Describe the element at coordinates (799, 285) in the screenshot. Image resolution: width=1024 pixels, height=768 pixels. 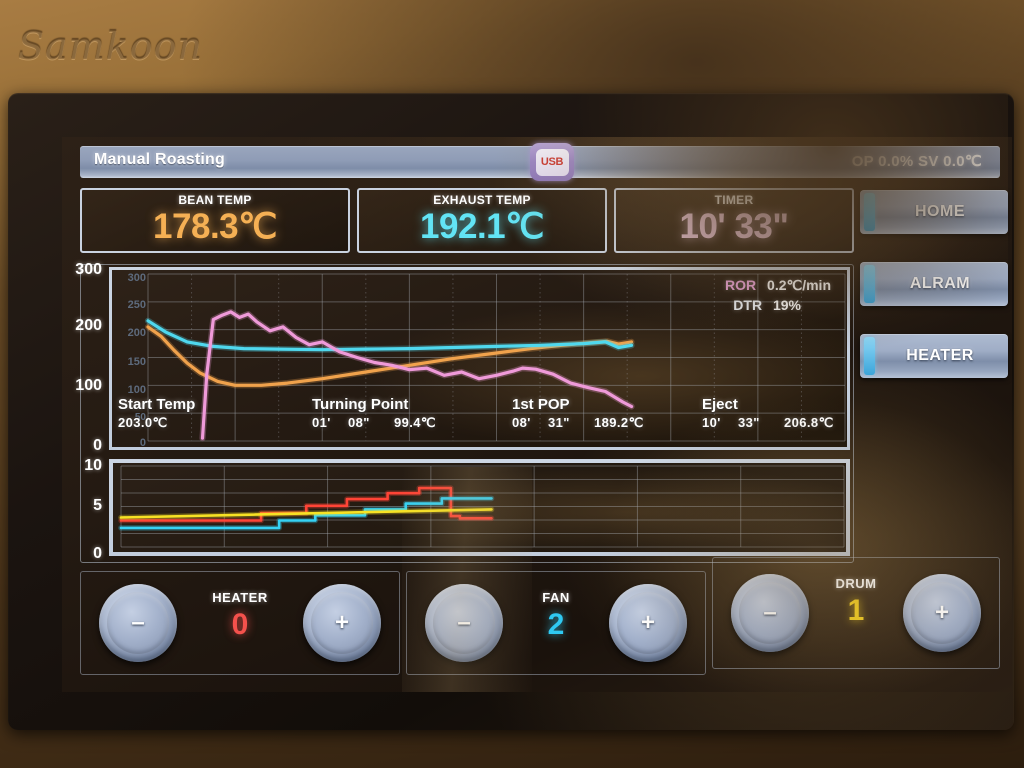
I see `ror-value: 0.2℃/min` at that location.